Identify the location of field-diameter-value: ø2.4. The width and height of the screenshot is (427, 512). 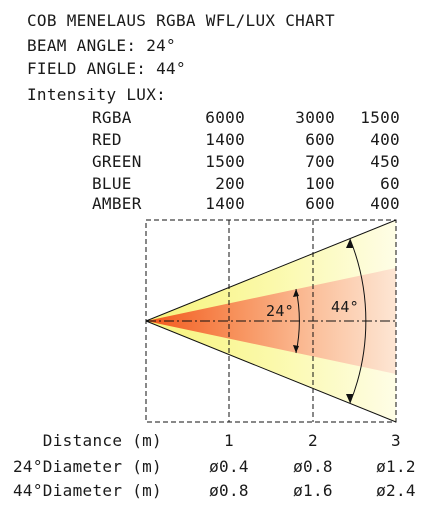
(396, 490).